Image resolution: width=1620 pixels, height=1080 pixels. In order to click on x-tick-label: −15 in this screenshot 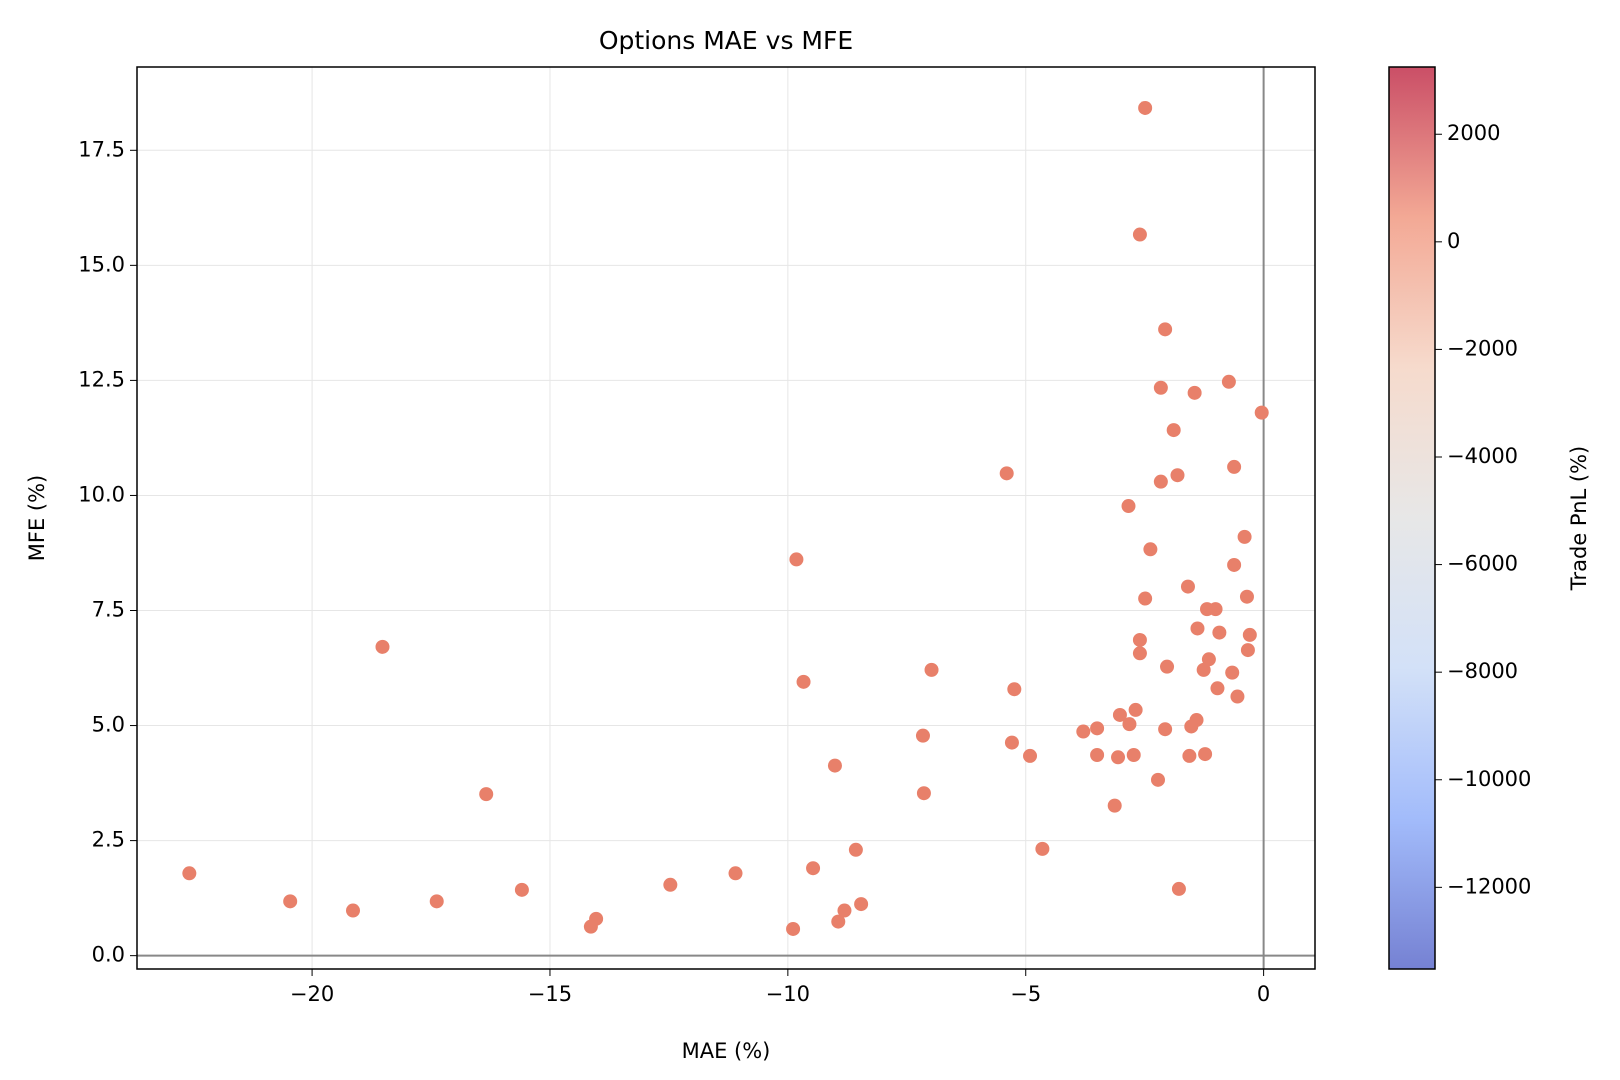, I will do `click(550, 994)`.